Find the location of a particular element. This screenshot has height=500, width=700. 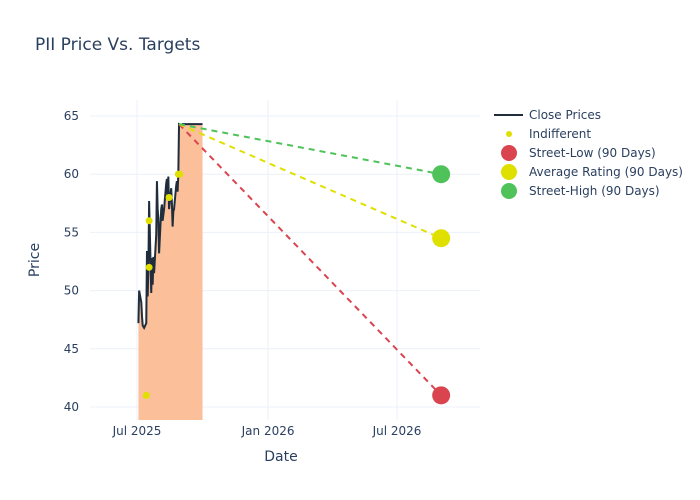

y-axis-title: Price is located at coordinates (35, 260).